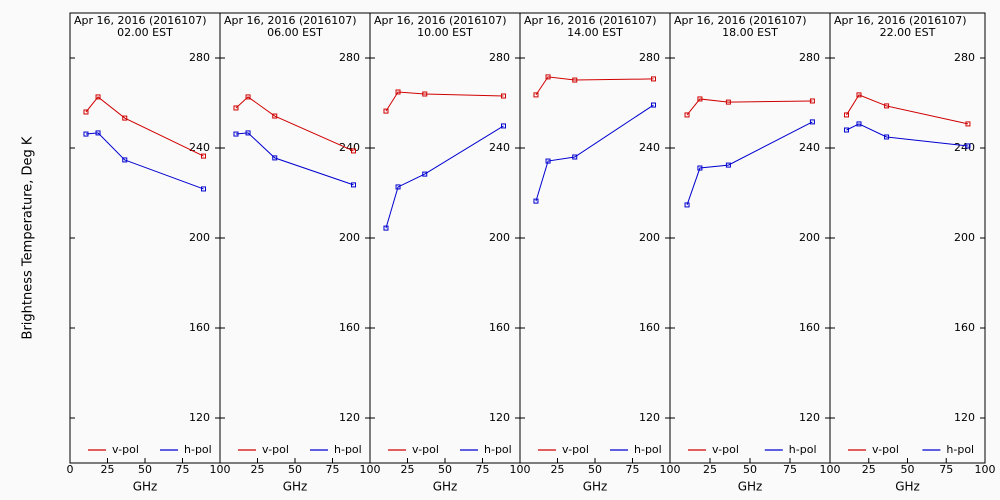 The image size is (1000, 500). What do you see at coordinates (445, 32) in the screenshot?
I see `panel-subtitle: 10.00 EST` at bounding box center [445, 32].